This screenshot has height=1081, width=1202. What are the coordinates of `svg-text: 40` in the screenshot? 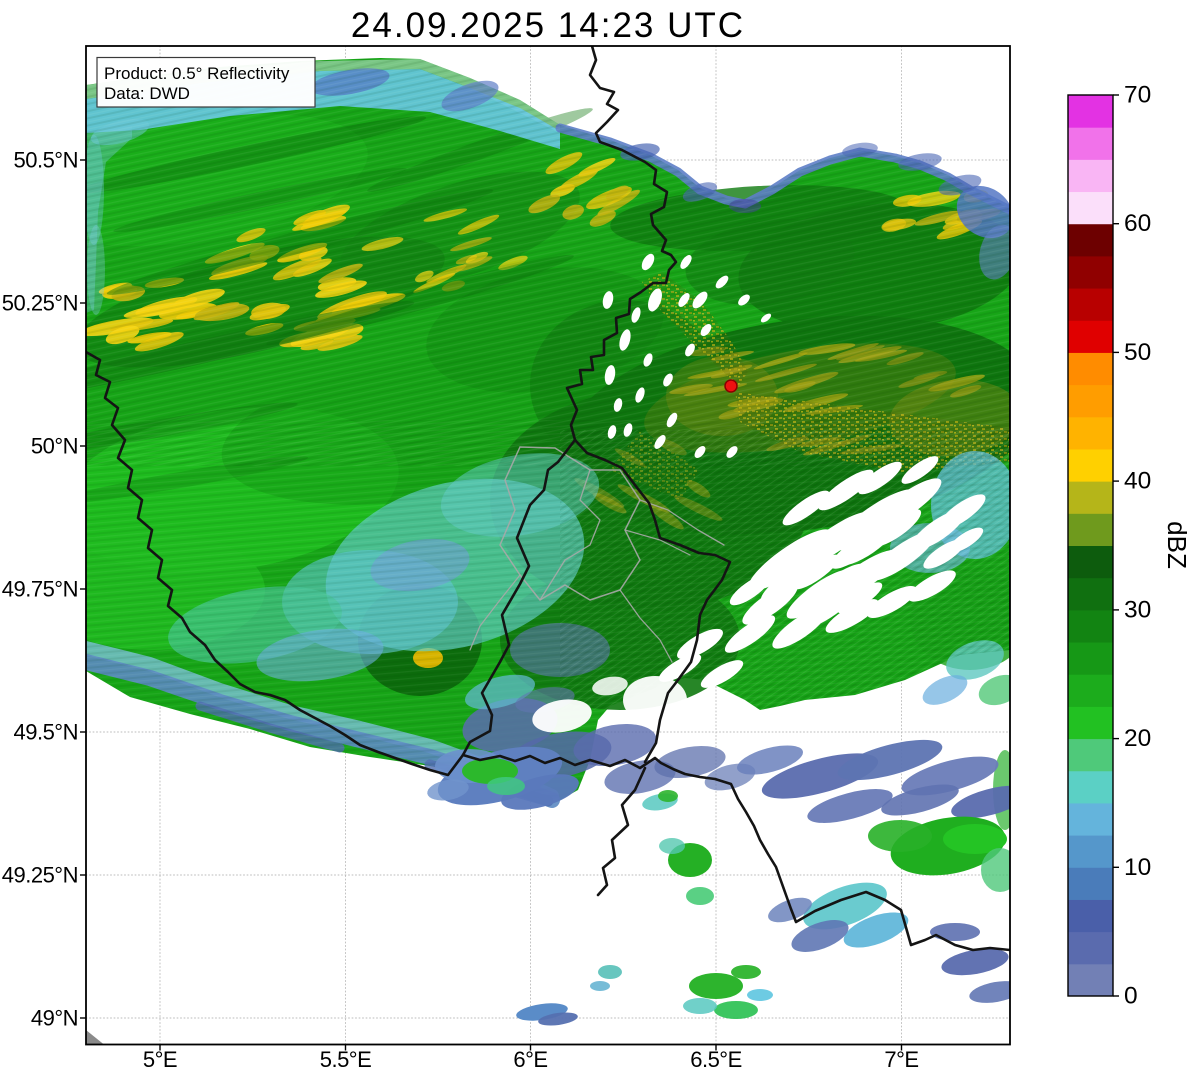 It's located at (1137, 481).